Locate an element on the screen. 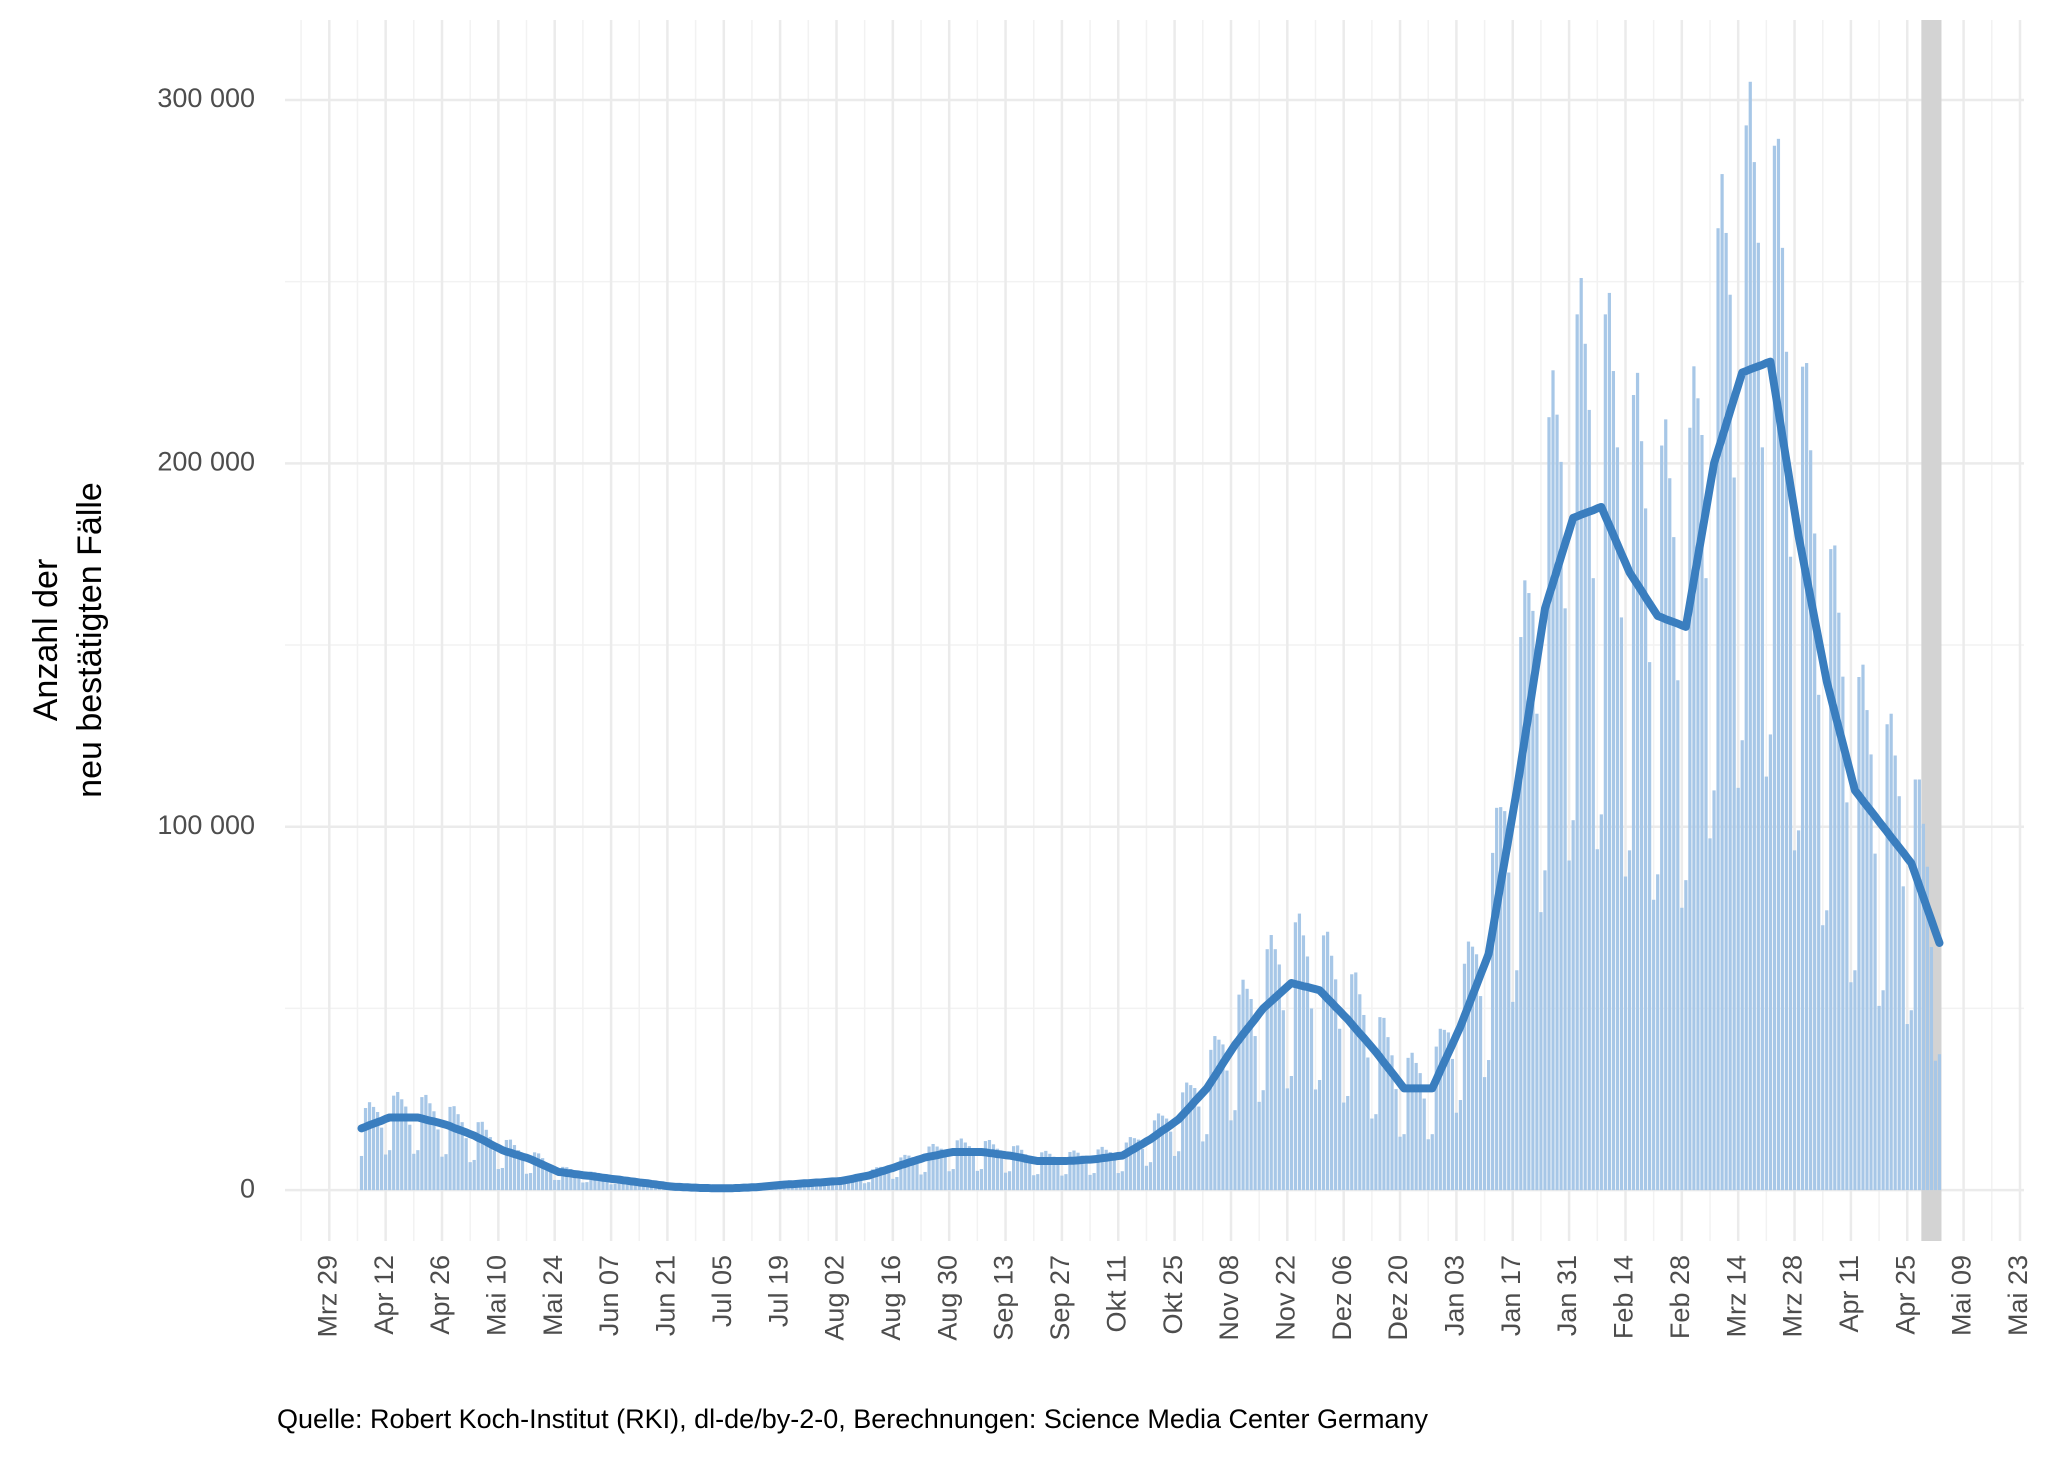  x-tick-label: Feb 28 is located at coordinates (1680, 1297).